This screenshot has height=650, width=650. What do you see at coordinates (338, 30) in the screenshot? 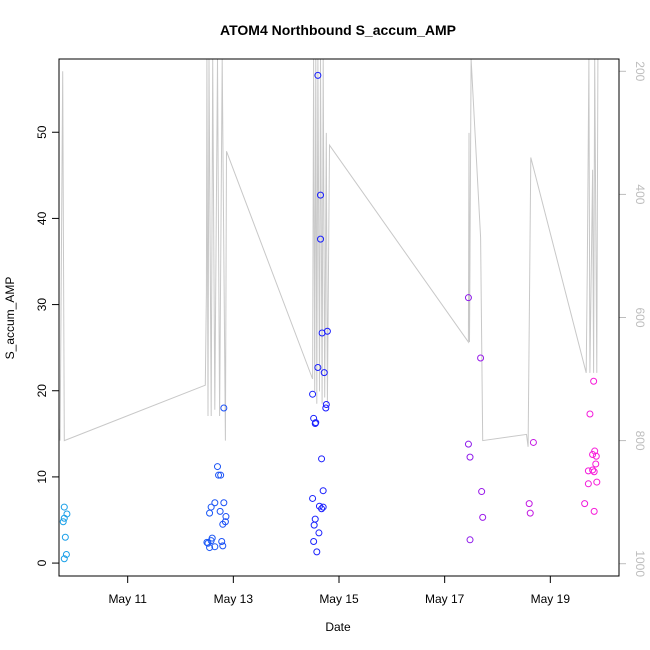
I see `chart-title: ATOM4 Northbound S_accum_AMP` at bounding box center [338, 30].